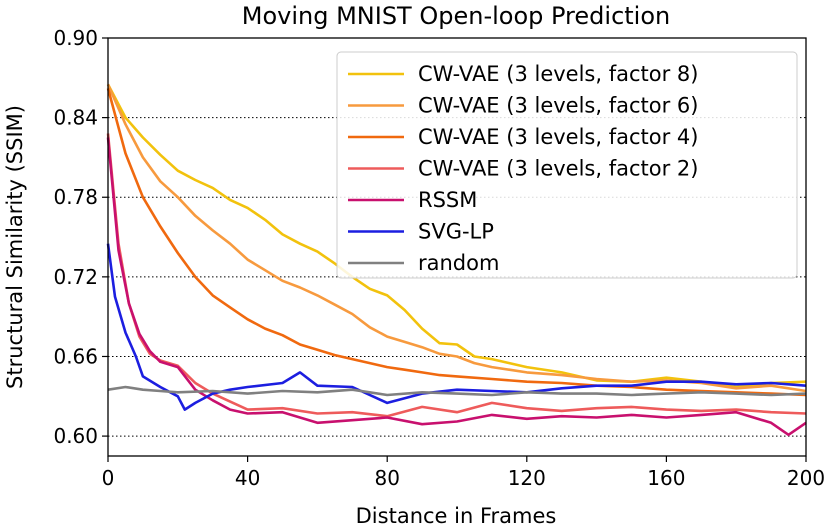  Describe the element at coordinates (666, 478) in the screenshot. I see `x-tick-label: 160` at that location.